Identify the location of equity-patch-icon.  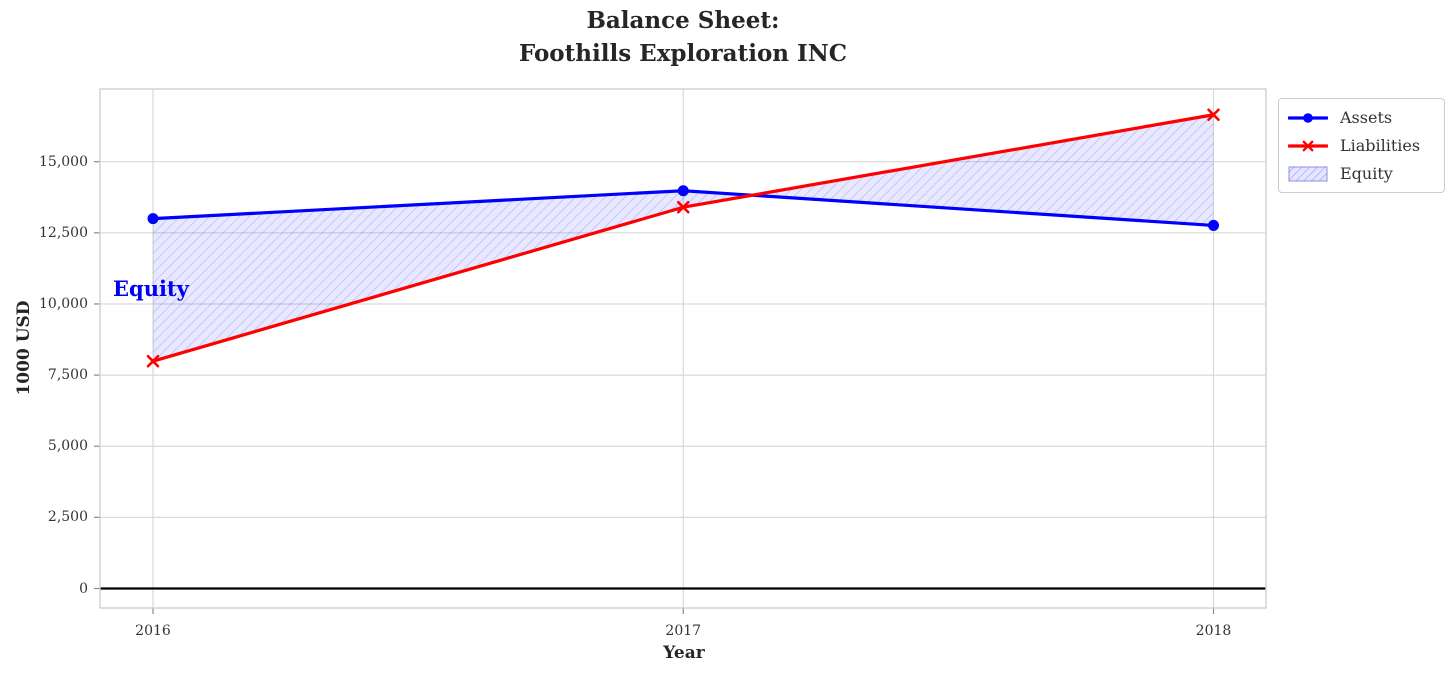
(1308, 173).